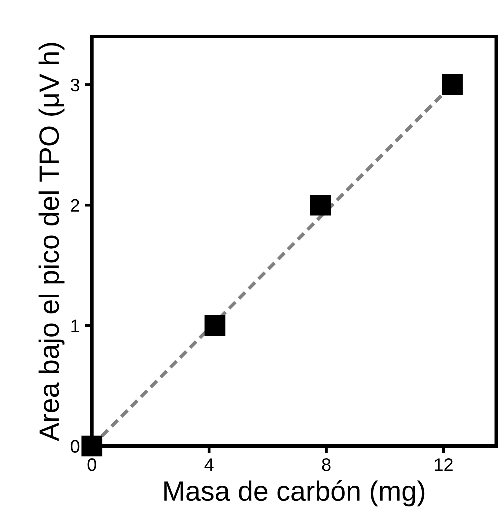 Image resolution: width=498 pixels, height=525 pixels. Describe the element at coordinates (75, 205) in the screenshot. I see `y-tick-label: 2` at that location.